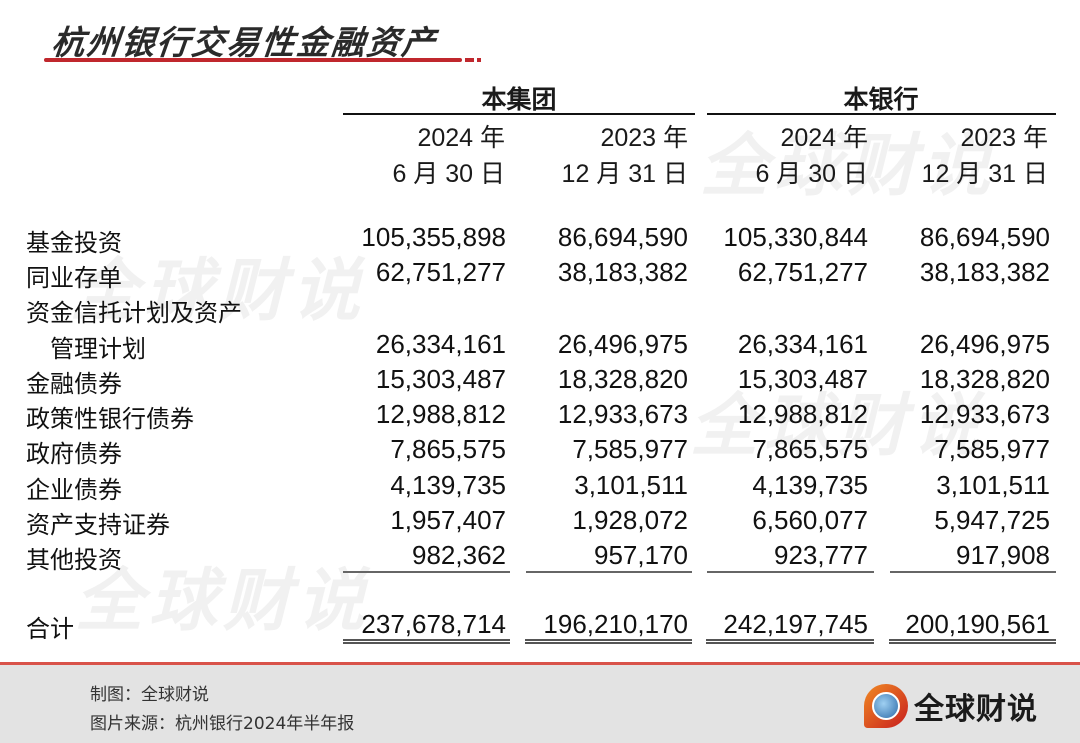  What do you see at coordinates (98, 349) in the screenshot?
I see `row-label: 管理计划` at bounding box center [98, 349].